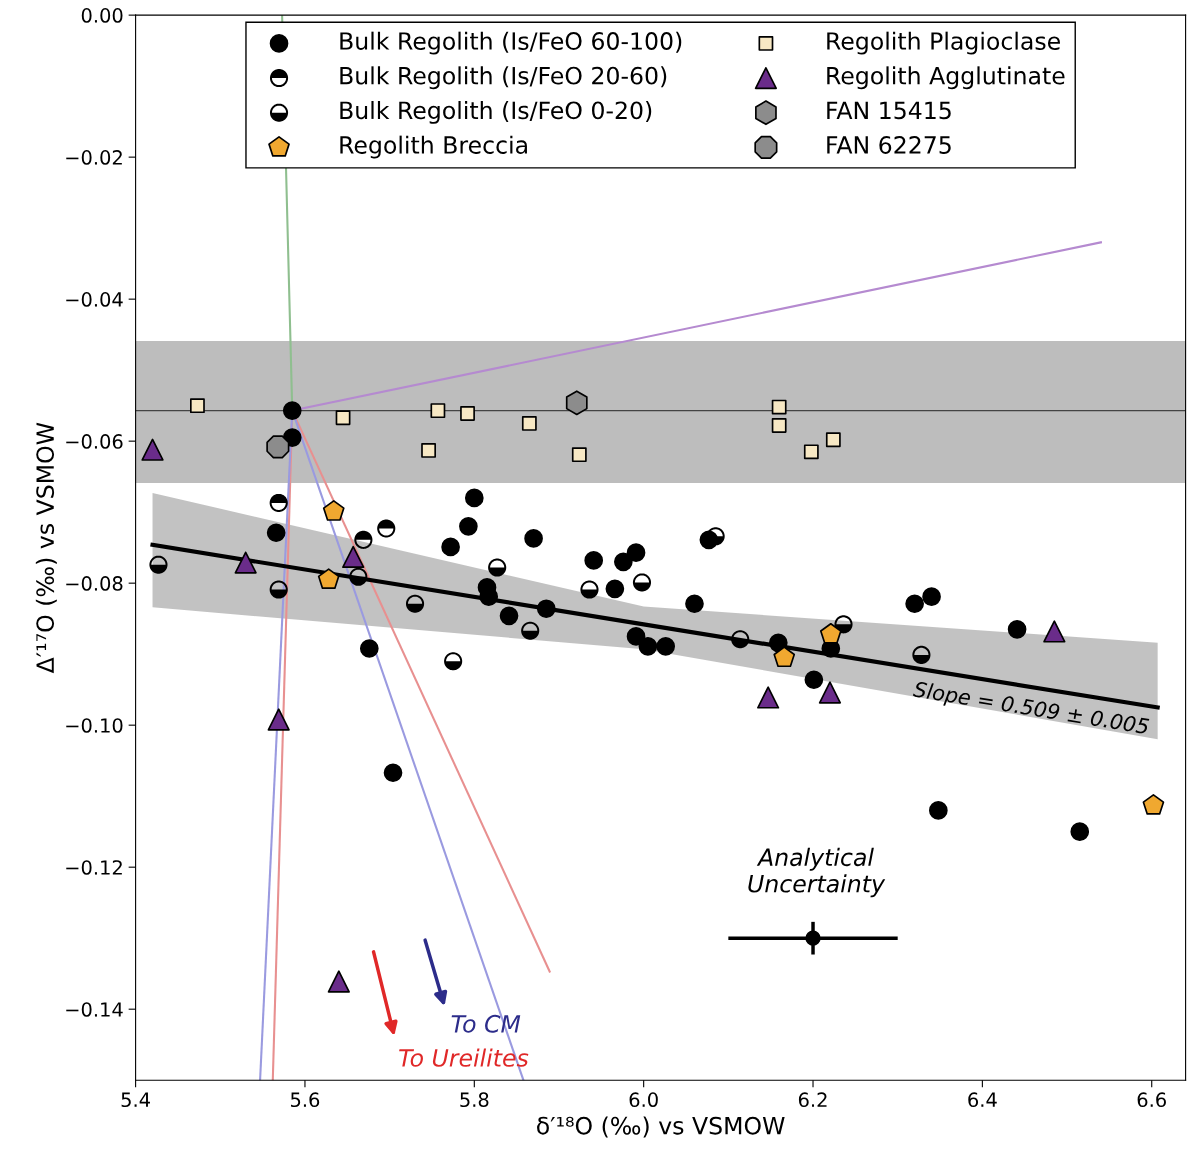 This screenshot has width=1200, height=1164. I want to click on x-tick-label: 5.8, so click(474, 1100).